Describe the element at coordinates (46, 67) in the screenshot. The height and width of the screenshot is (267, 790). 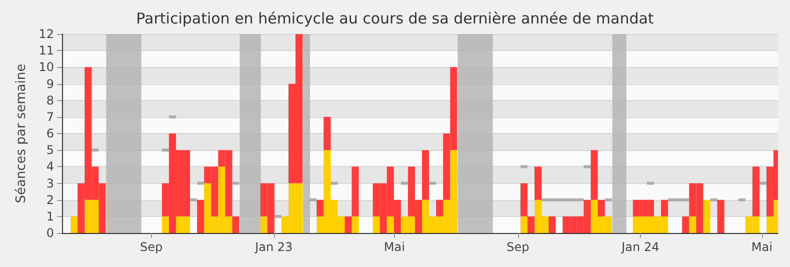
I see `y-tick-label: 10` at that location.